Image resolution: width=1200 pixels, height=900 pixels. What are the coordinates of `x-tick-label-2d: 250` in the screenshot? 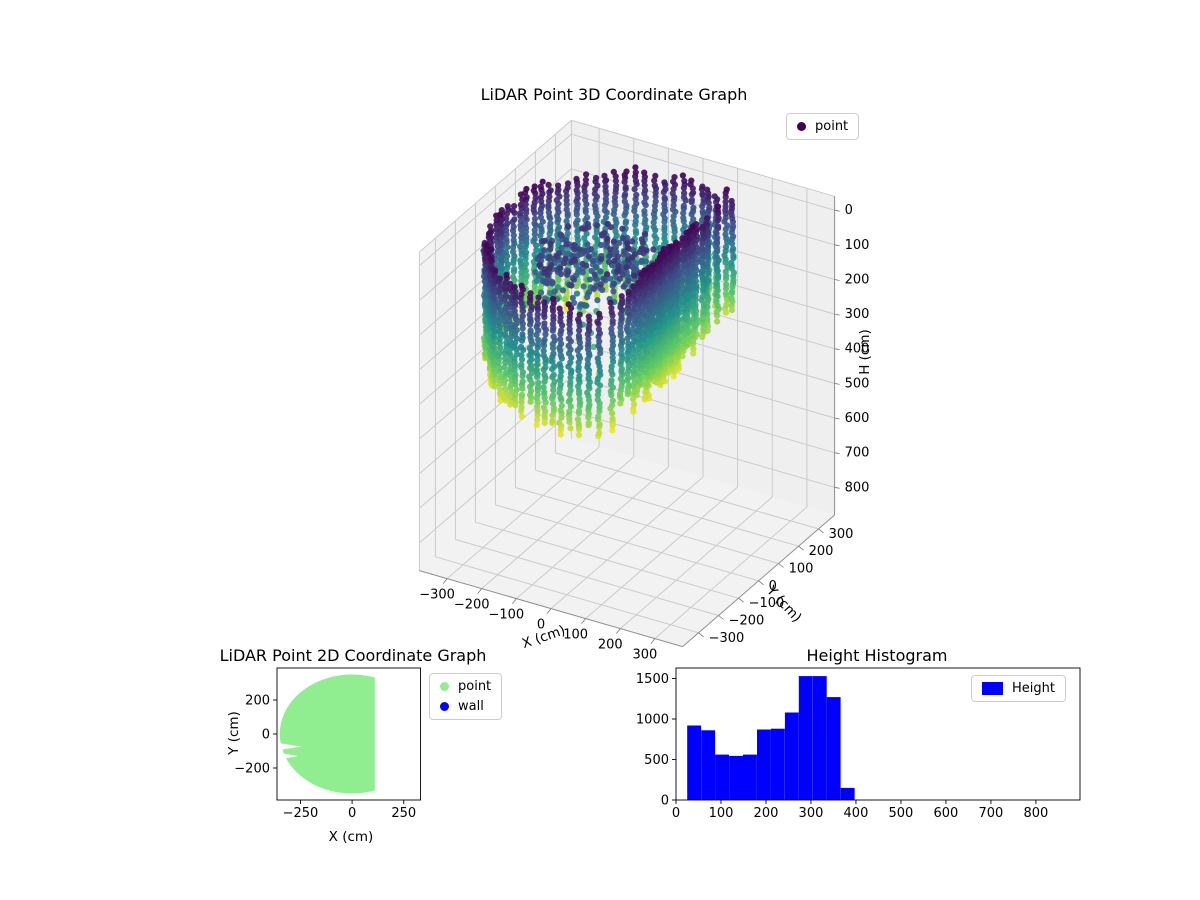 It's located at (403, 813).